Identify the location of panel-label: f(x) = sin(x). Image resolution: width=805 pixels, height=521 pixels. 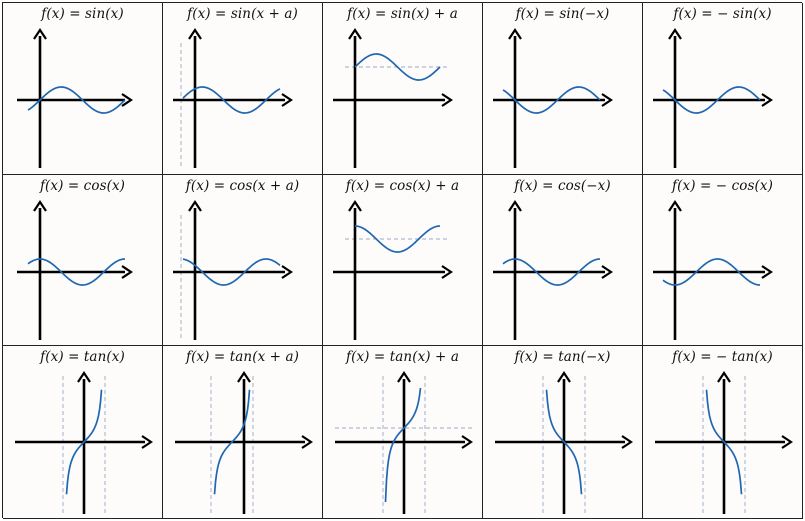
(82, 14).